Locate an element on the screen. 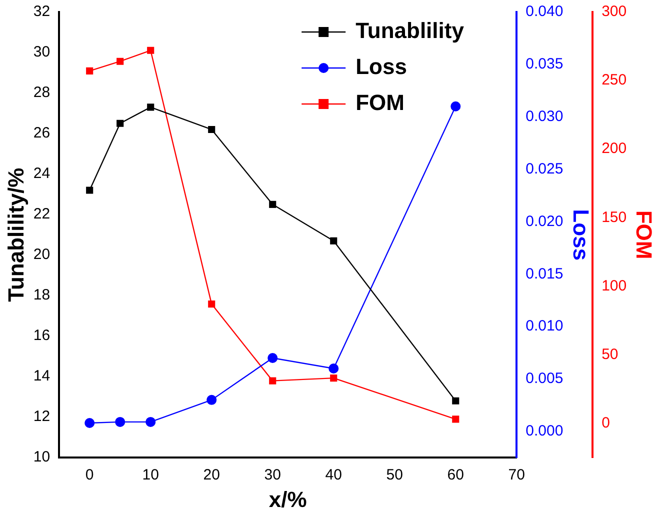  y2-tick-label: 0.040 is located at coordinates (545, 11).